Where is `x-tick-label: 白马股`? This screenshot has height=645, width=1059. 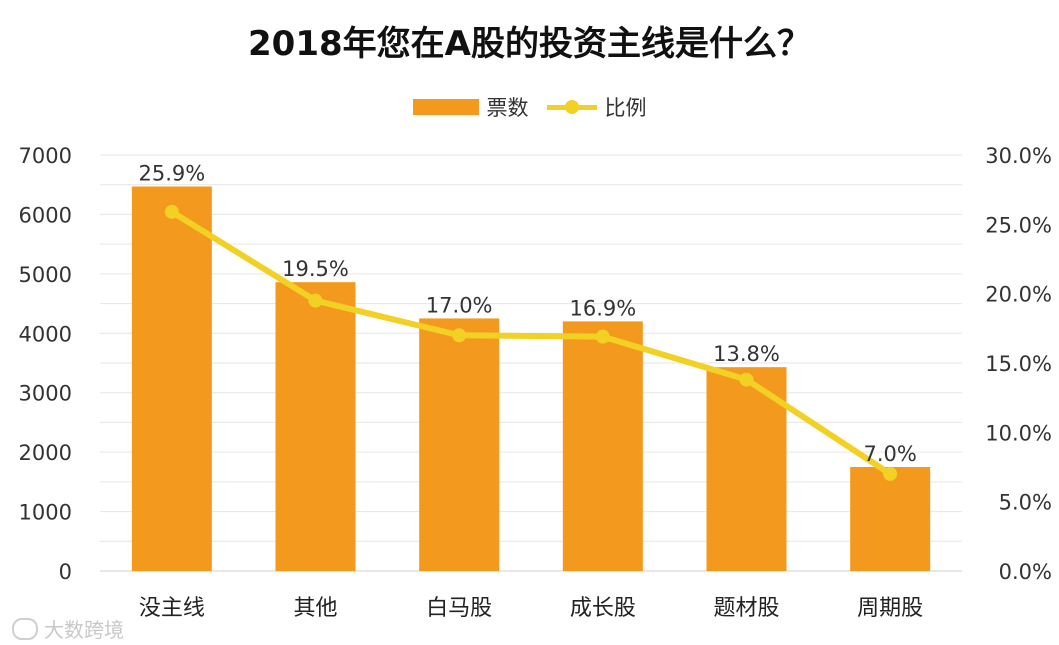
x-tick-label: 白马股 is located at coordinates (459, 608).